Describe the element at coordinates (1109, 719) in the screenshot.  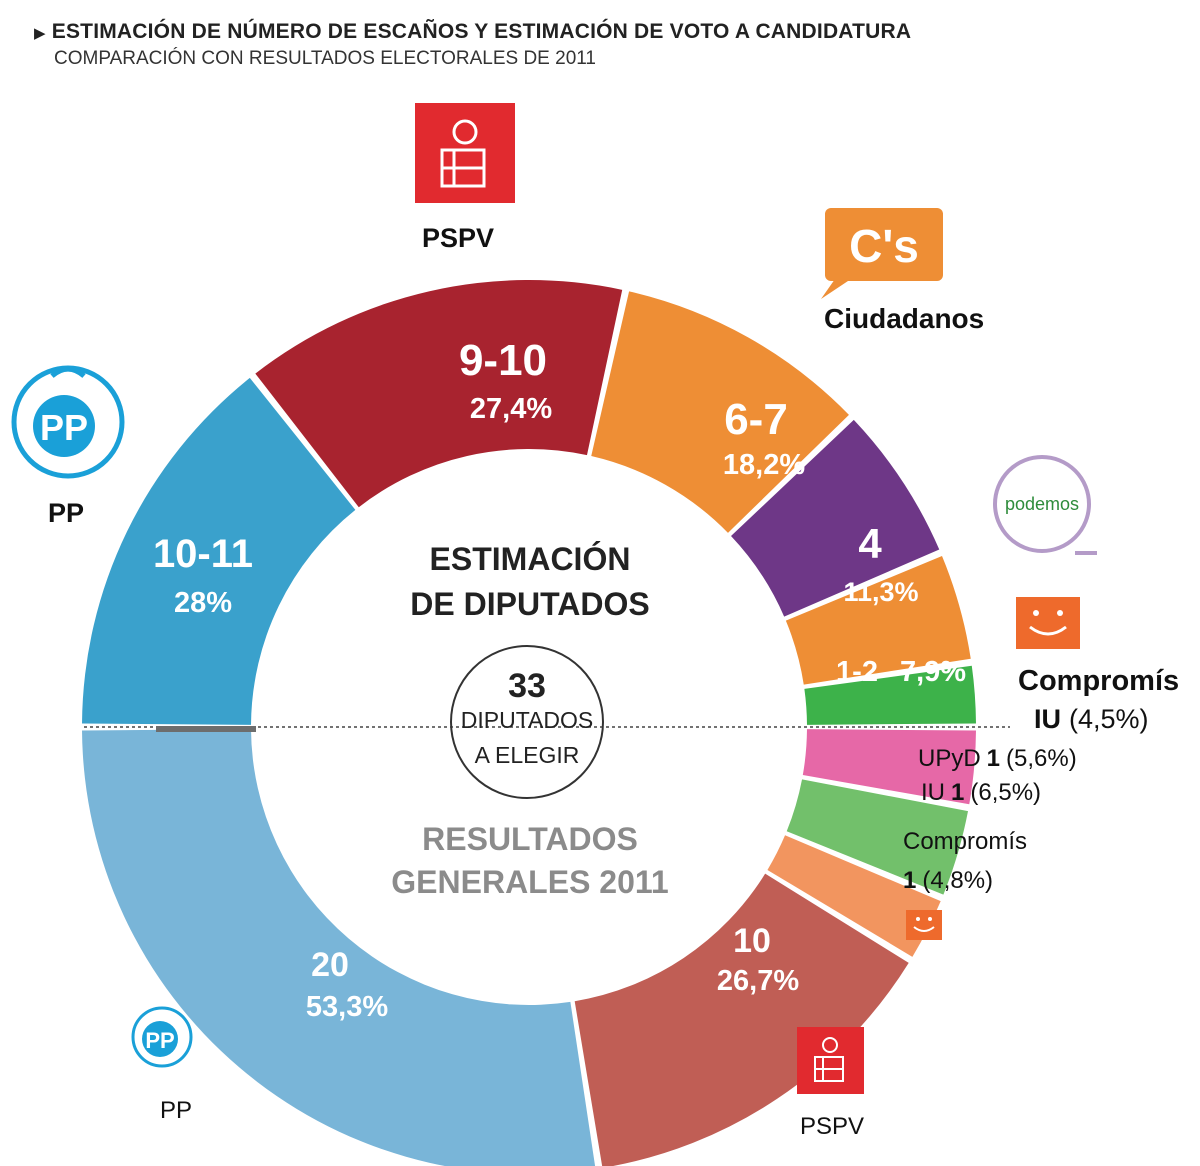
I see `iu-vote-pct: (4,5%)` at that location.